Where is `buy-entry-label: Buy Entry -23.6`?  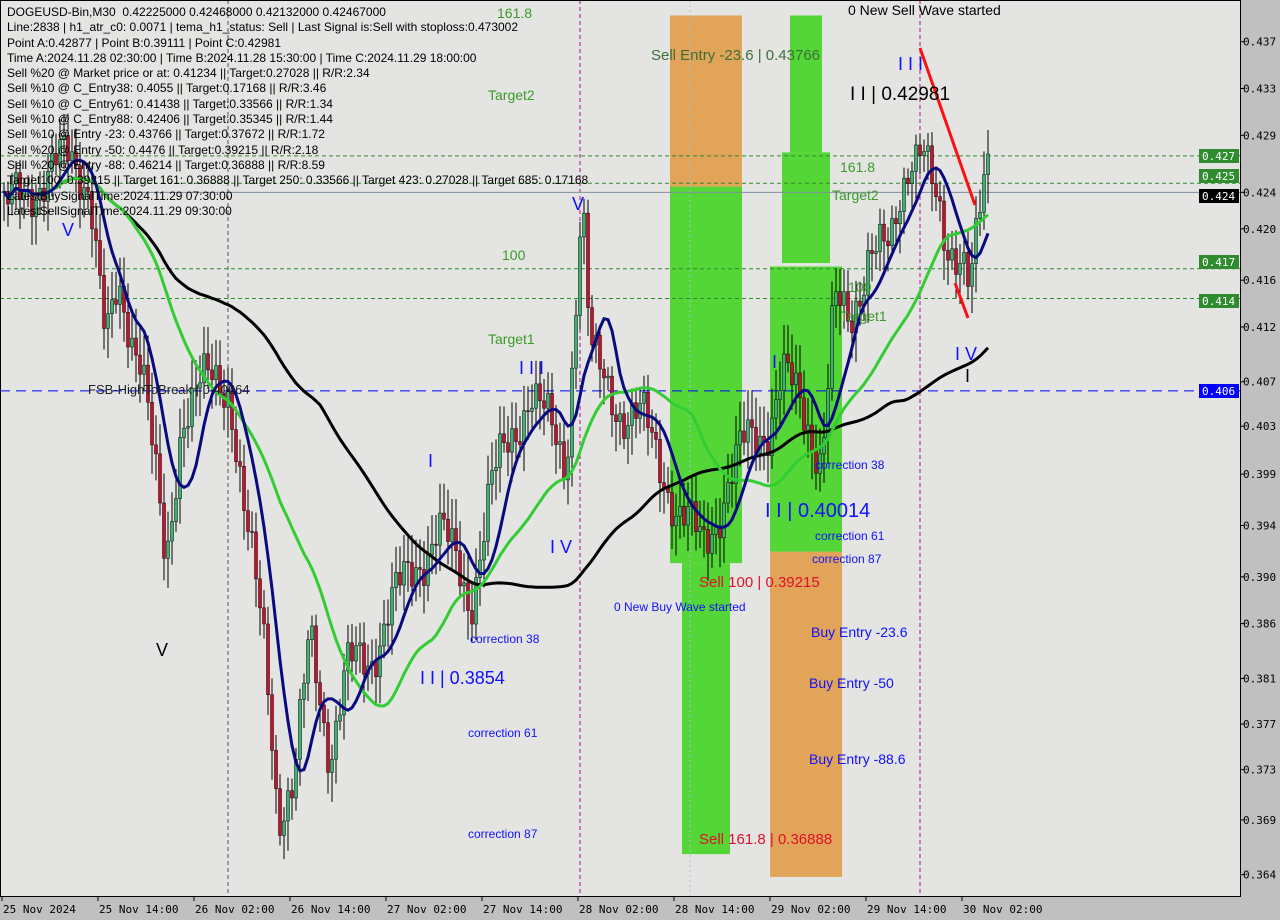 buy-entry-label: Buy Entry -23.6 is located at coordinates (859, 632).